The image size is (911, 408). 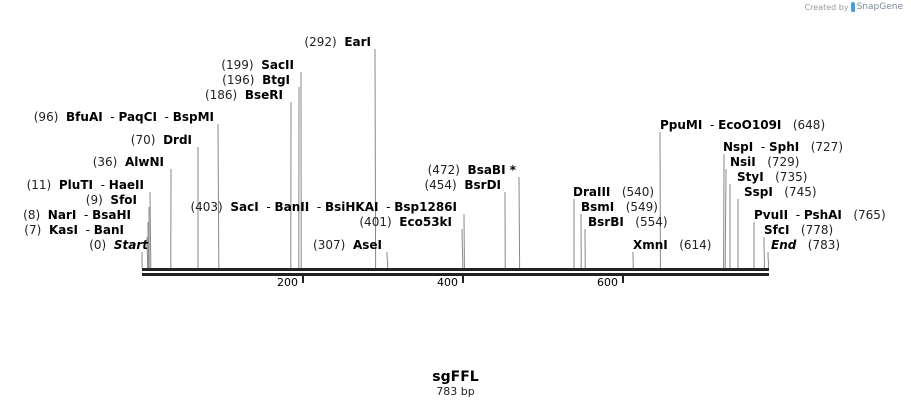 I want to click on site-position: (729), so click(x=783, y=162).